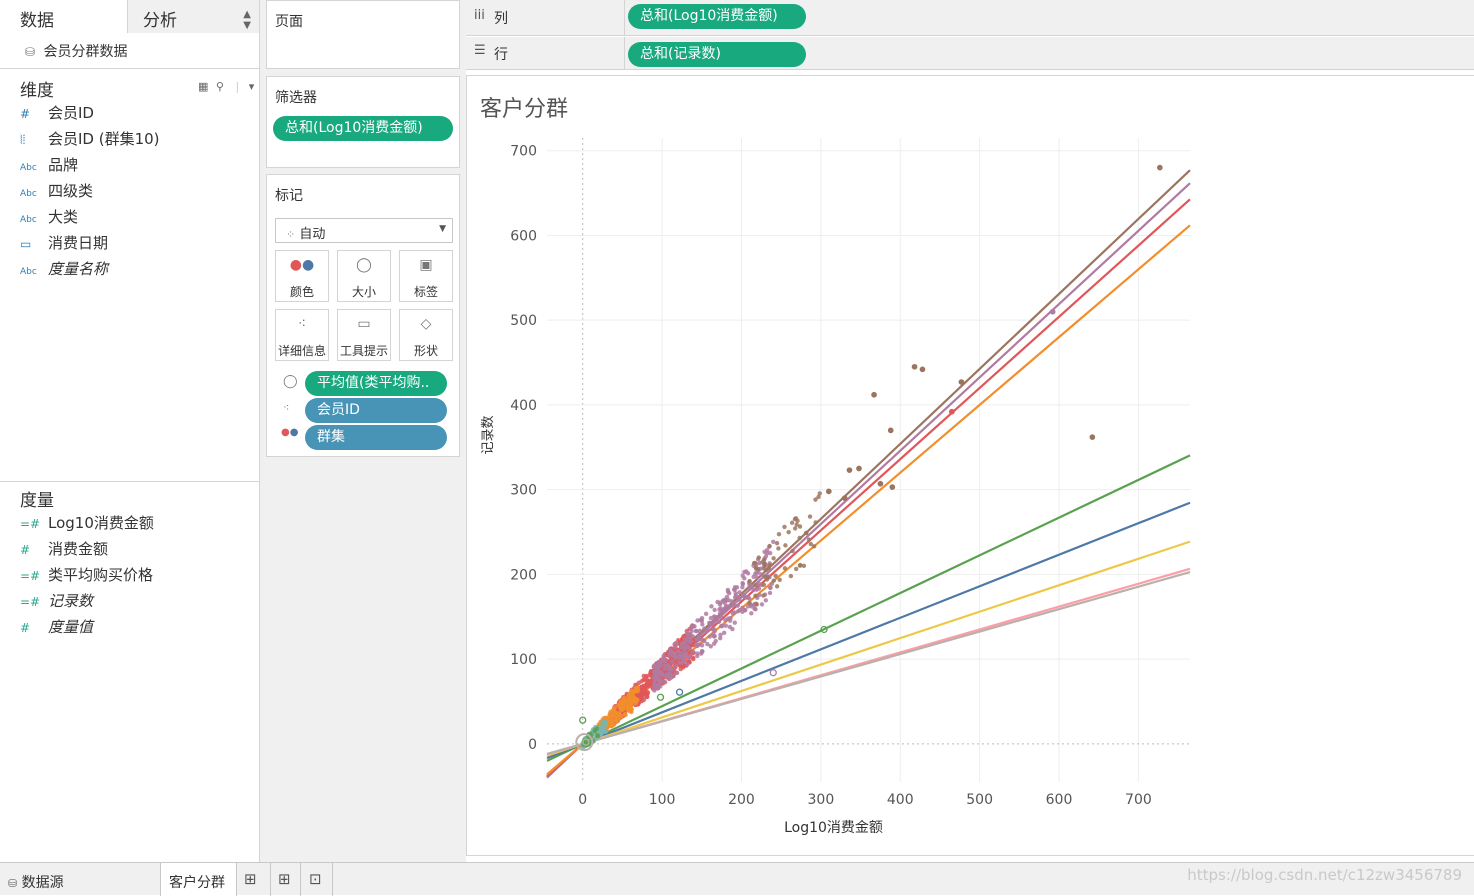  What do you see at coordinates (970, 53) in the screenshot?
I see `rows-shelf: ☰ 行 总和(记录数)` at bounding box center [970, 53].